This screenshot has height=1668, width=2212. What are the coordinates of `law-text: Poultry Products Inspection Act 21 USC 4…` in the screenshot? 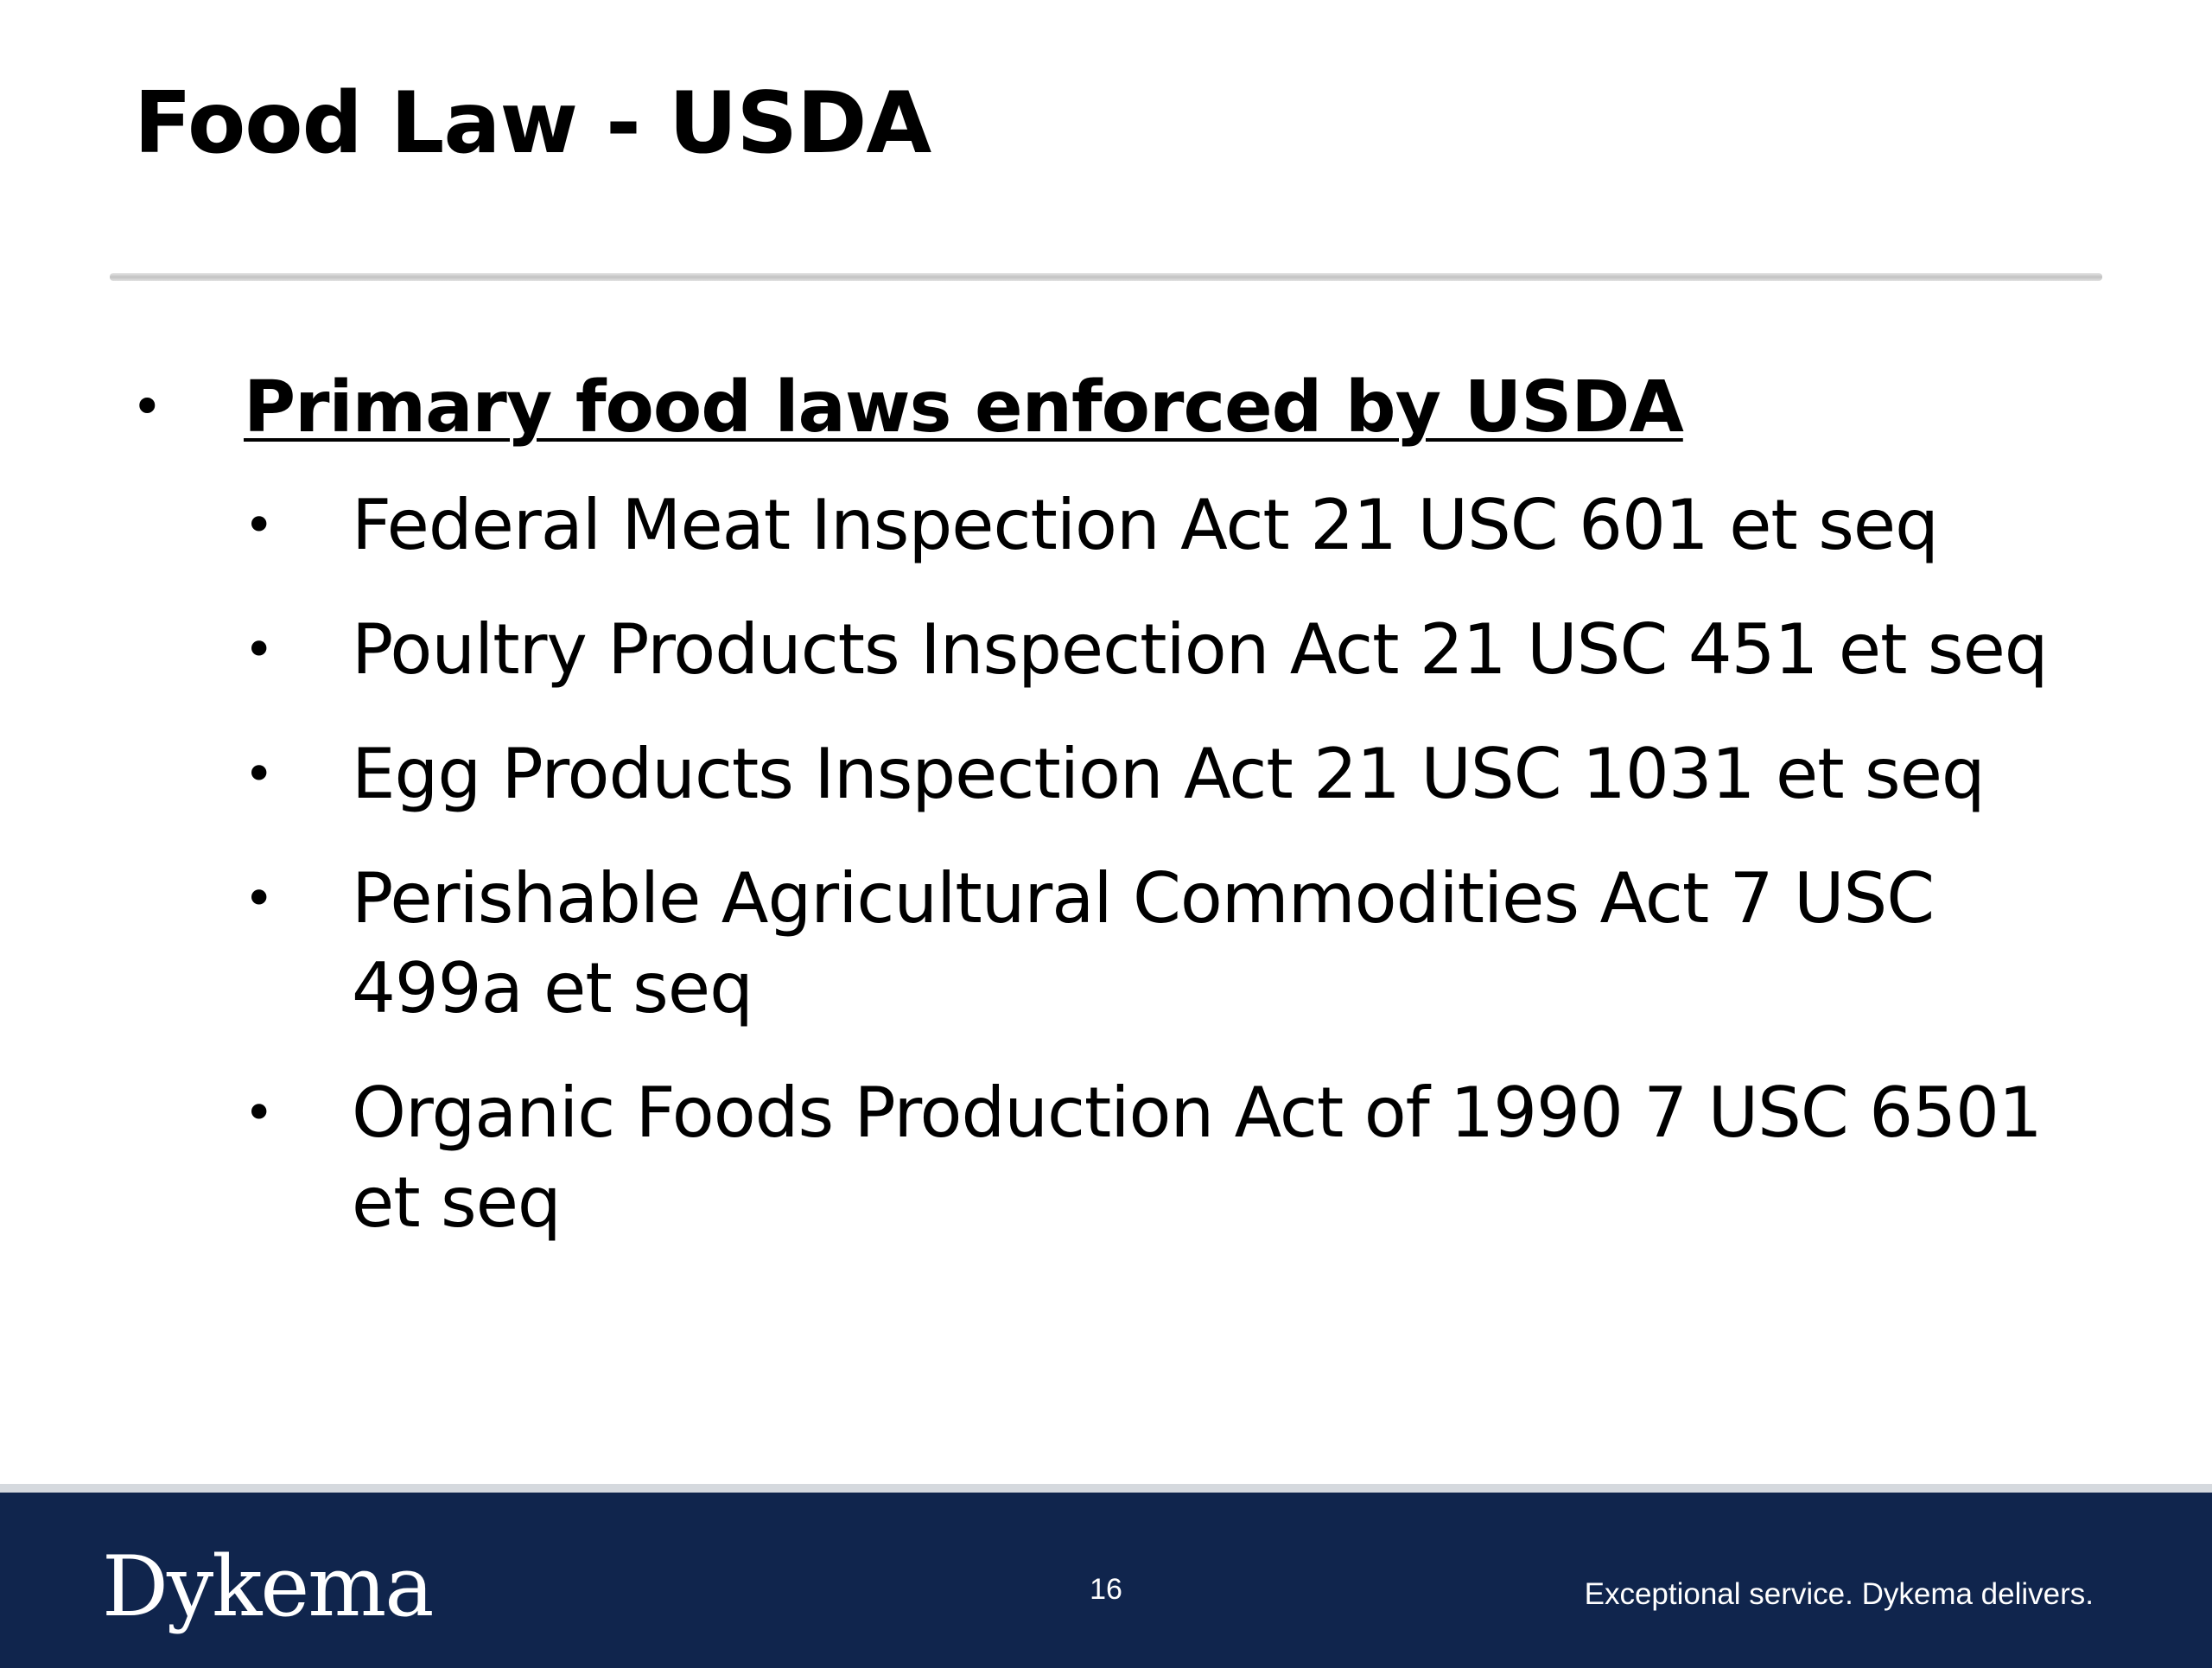 It's located at (1200, 649).